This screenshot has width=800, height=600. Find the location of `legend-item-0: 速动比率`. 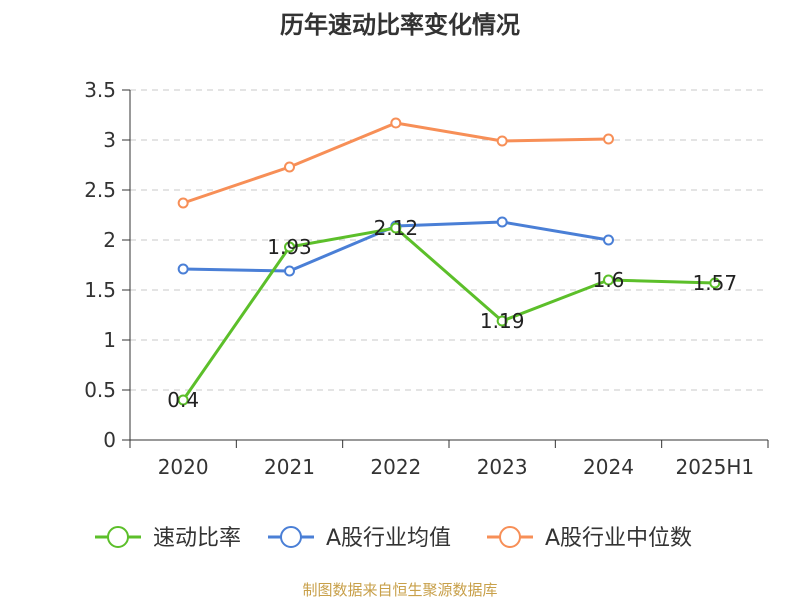

legend-item-0: 速动比率 is located at coordinates (168, 538).